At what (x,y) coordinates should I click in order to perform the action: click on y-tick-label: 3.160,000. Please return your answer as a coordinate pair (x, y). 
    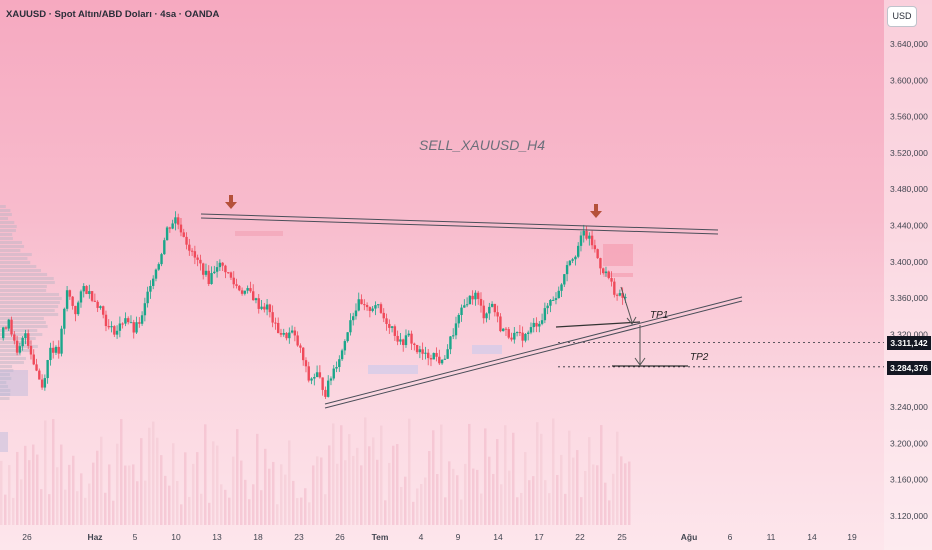
    Looking at the image, I should click on (909, 480).